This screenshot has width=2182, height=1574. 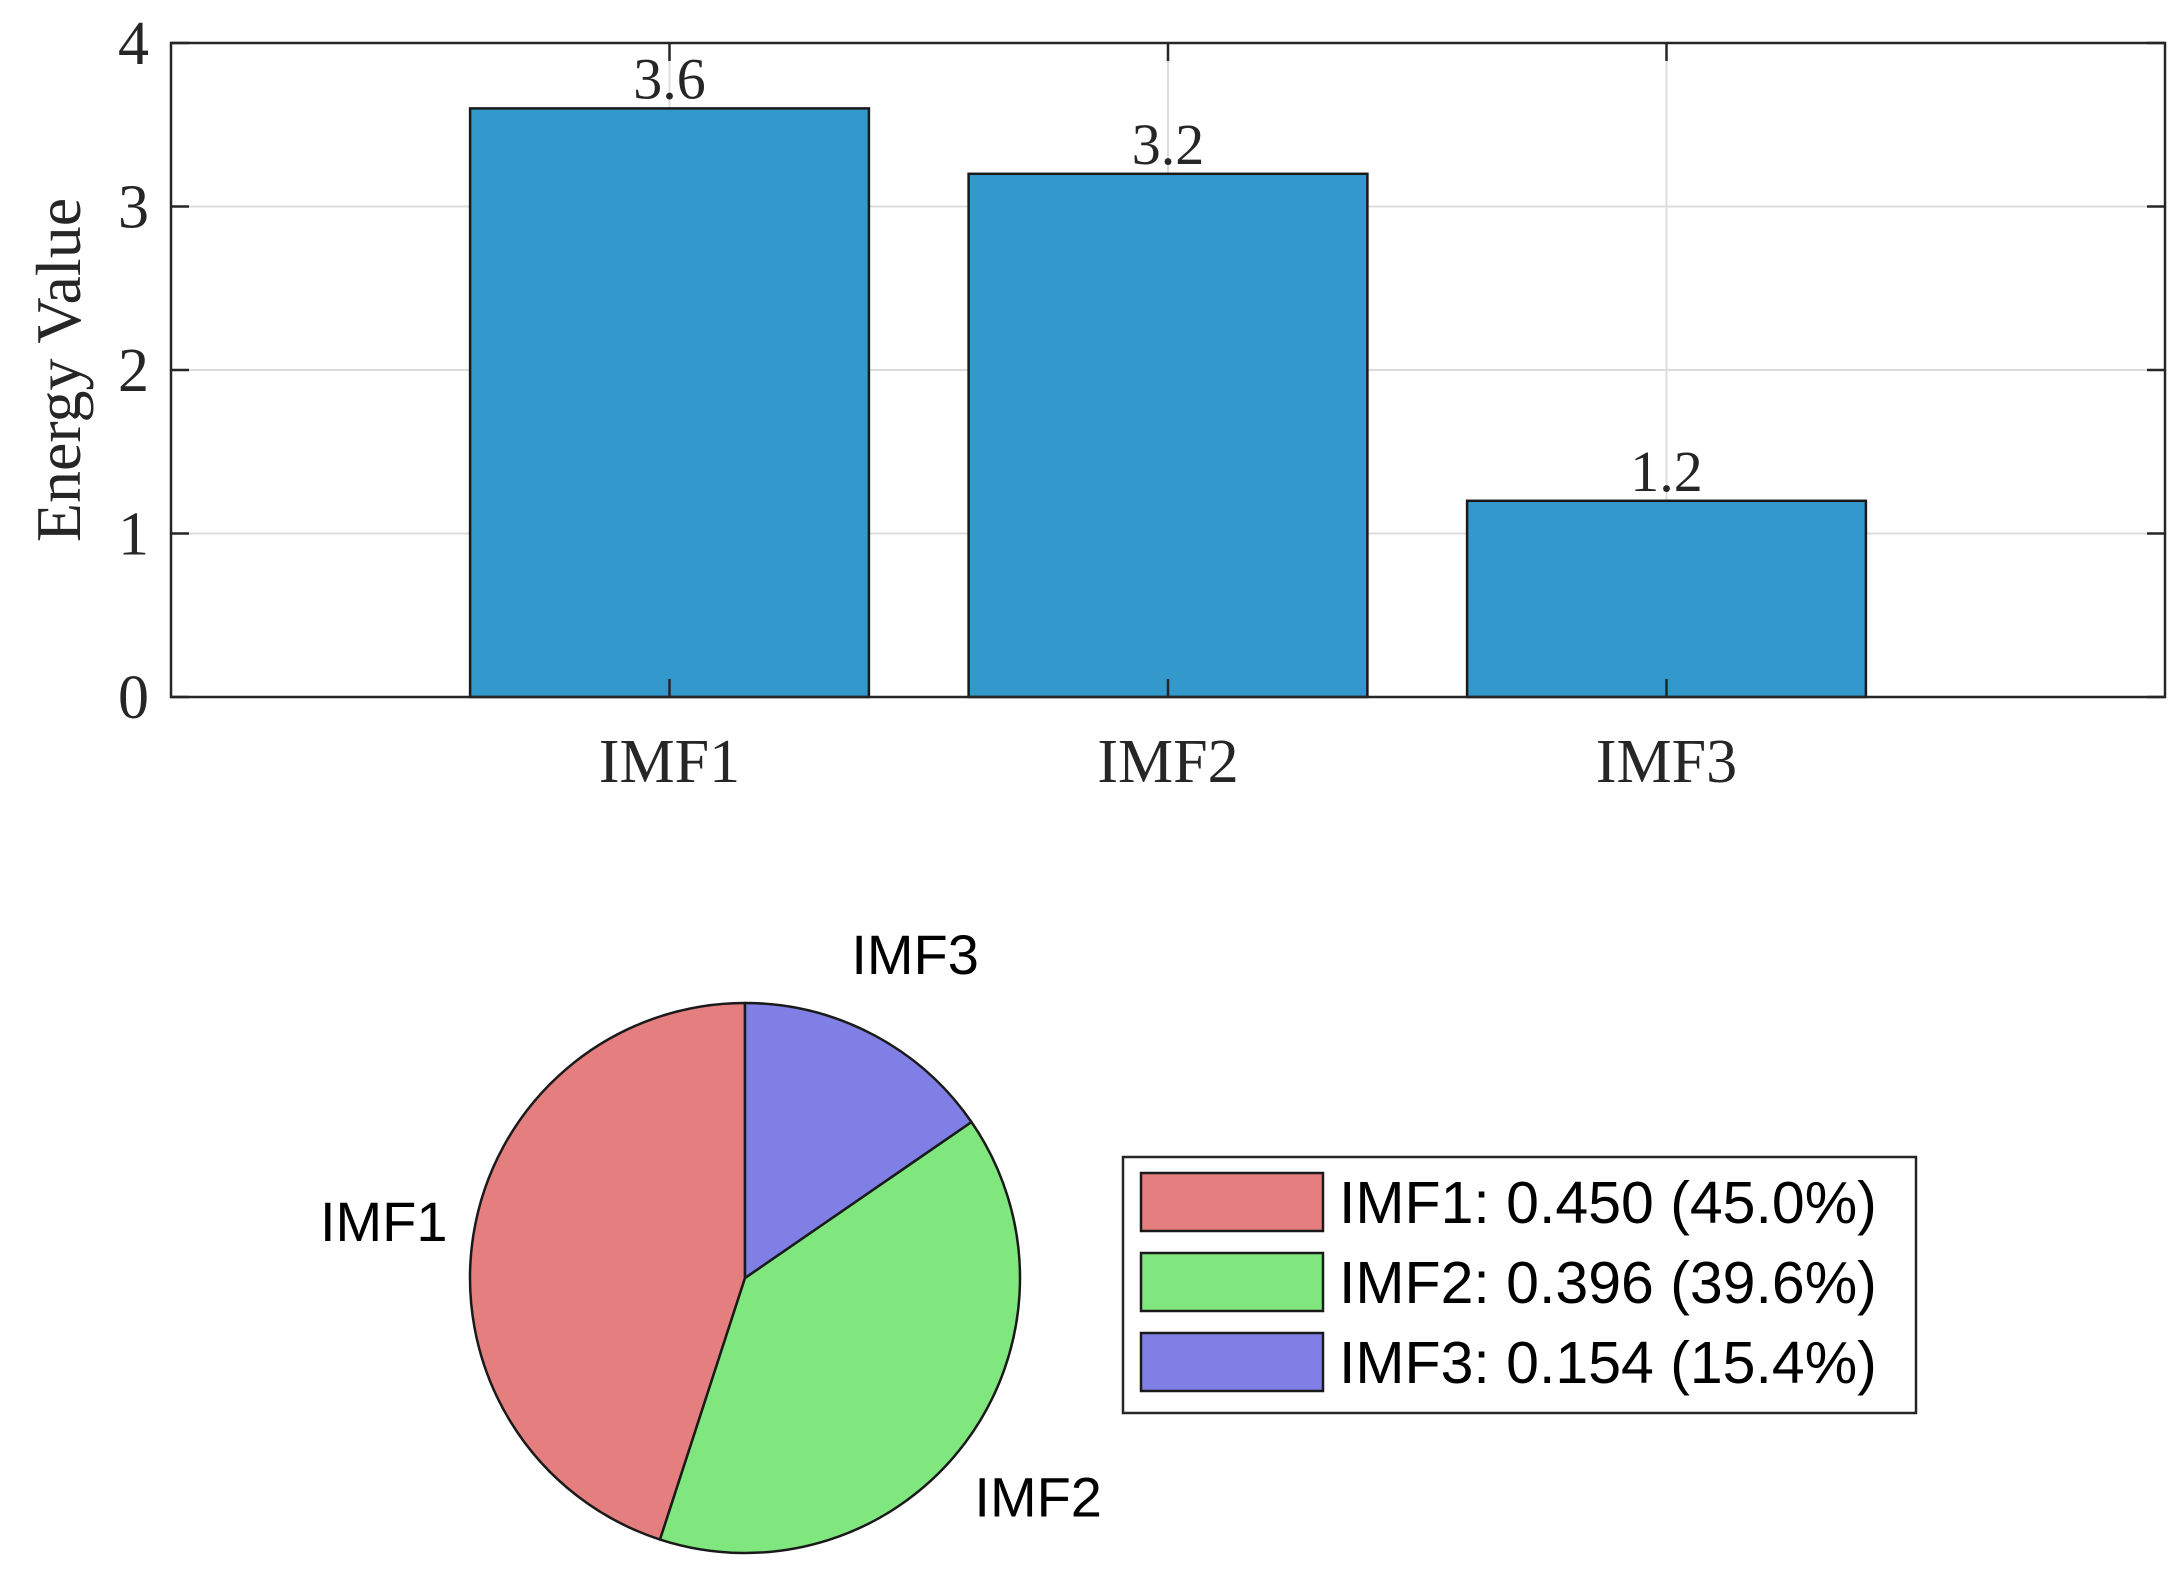 What do you see at coordinates (1666, 471) in the screenshot?
I see `bar-data-label: 1.2` at bounding box center [1666, 471].